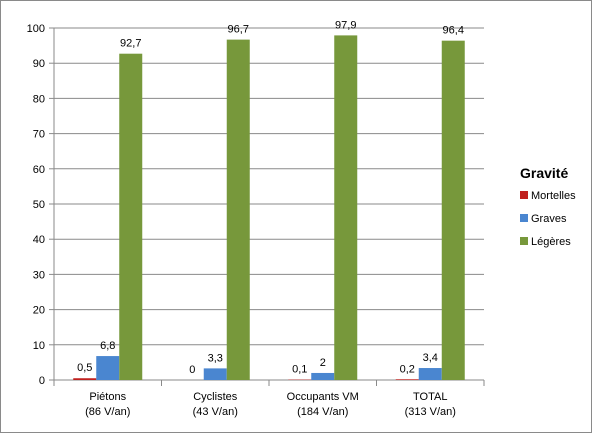 The height and width of the screenshot is (433, 592). Describe the element at coordinates (524, 218) in the screenshot. I see `legend-swatch-graves` at that location.